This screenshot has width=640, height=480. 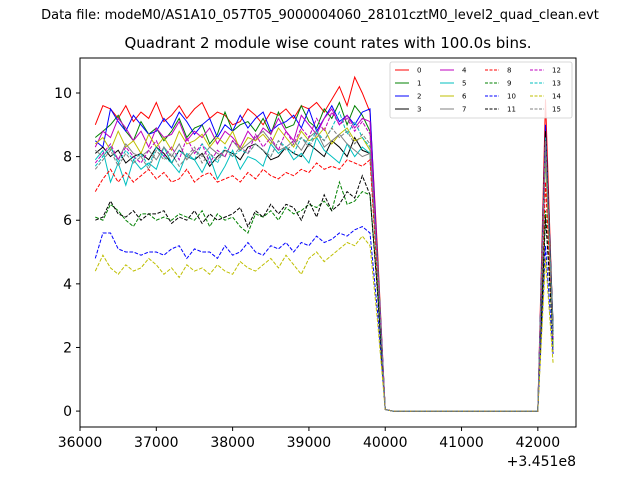 I want to click on x-tick-label: 42000, so click(x=538, y=443).